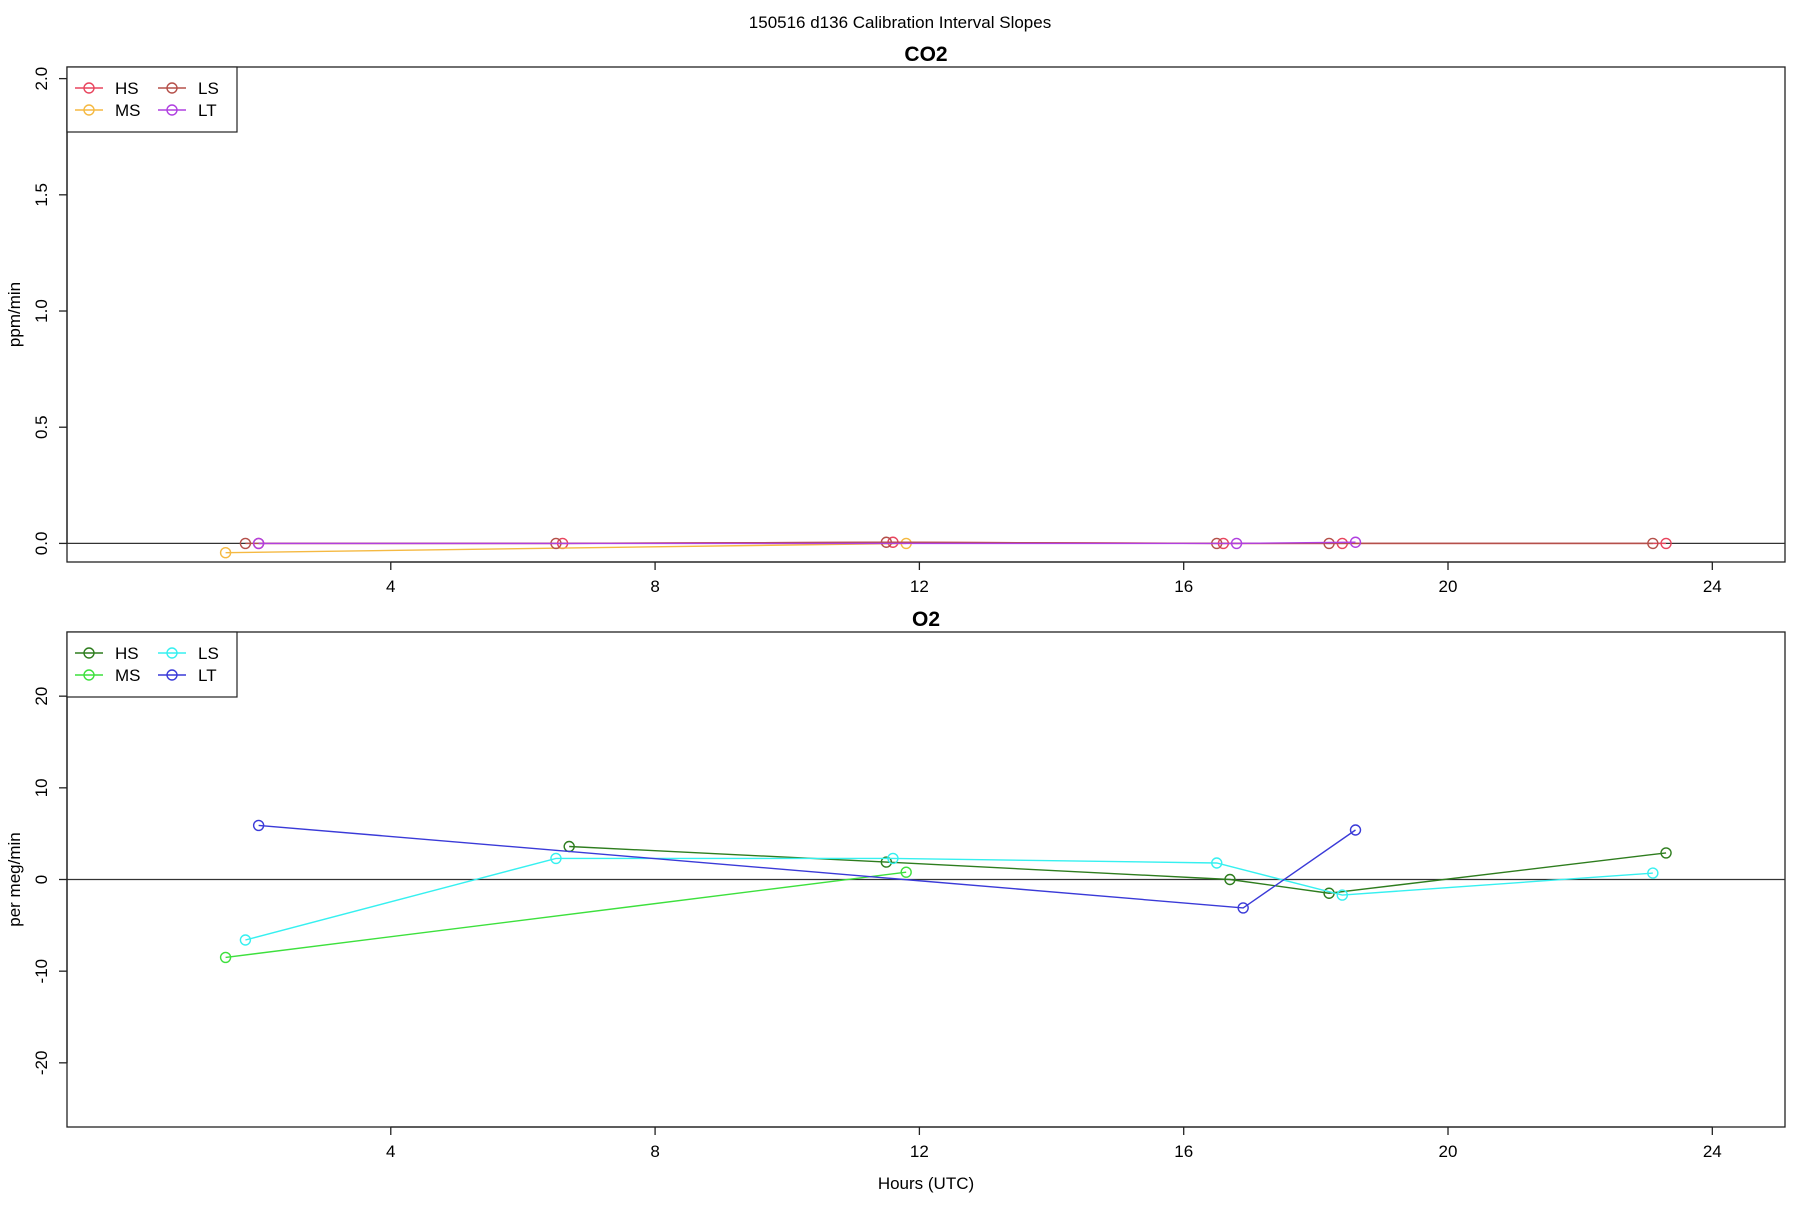  I want to click on o2-y-tick-label: -10, so click(41, 971).